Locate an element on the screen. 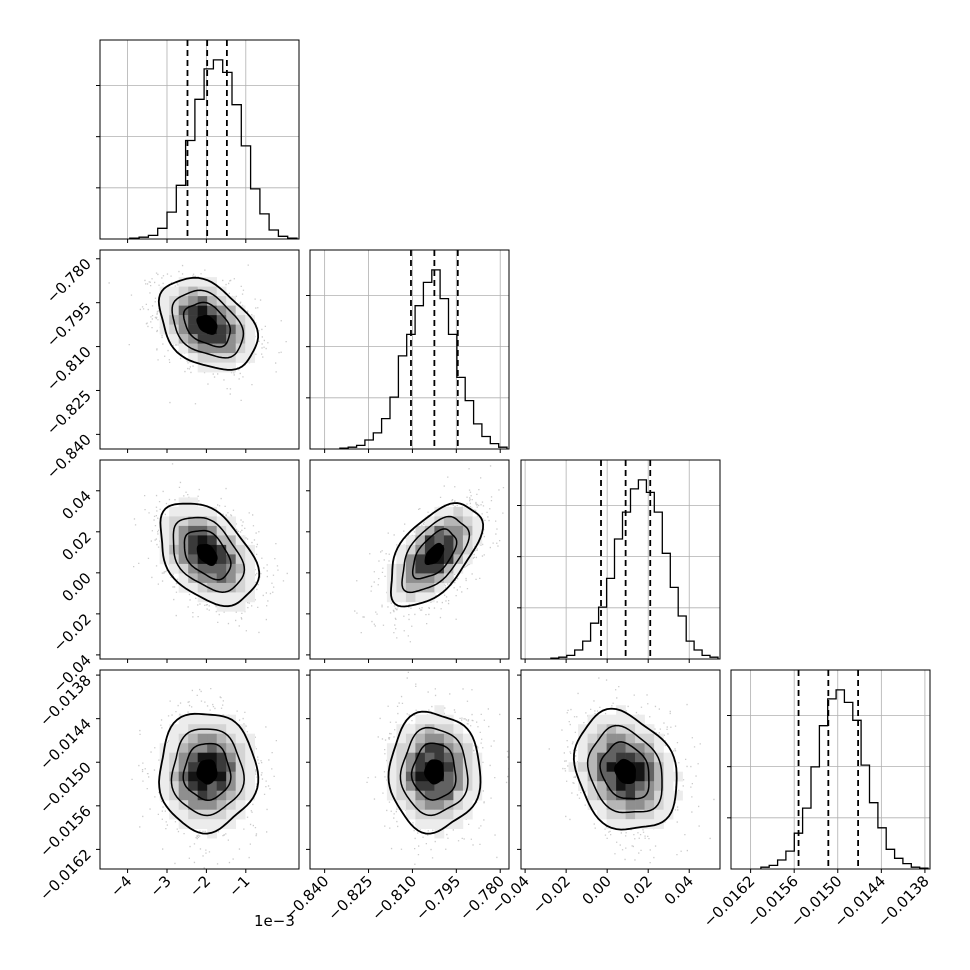 The width and height of the screenshot is (970, 970). panel-bg is located at coordinates (830, 769).